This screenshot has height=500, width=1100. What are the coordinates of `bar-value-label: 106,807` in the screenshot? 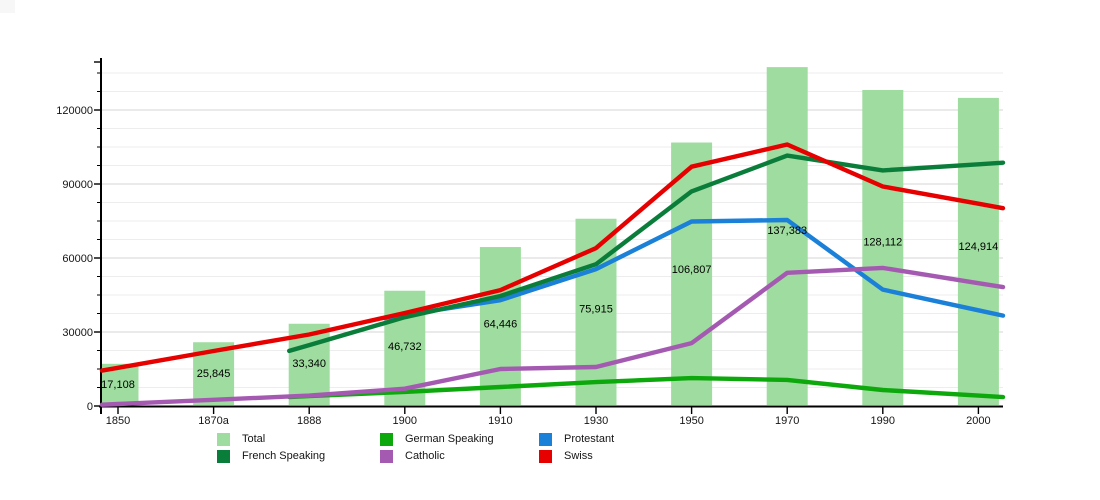 It's located at (692, 270).